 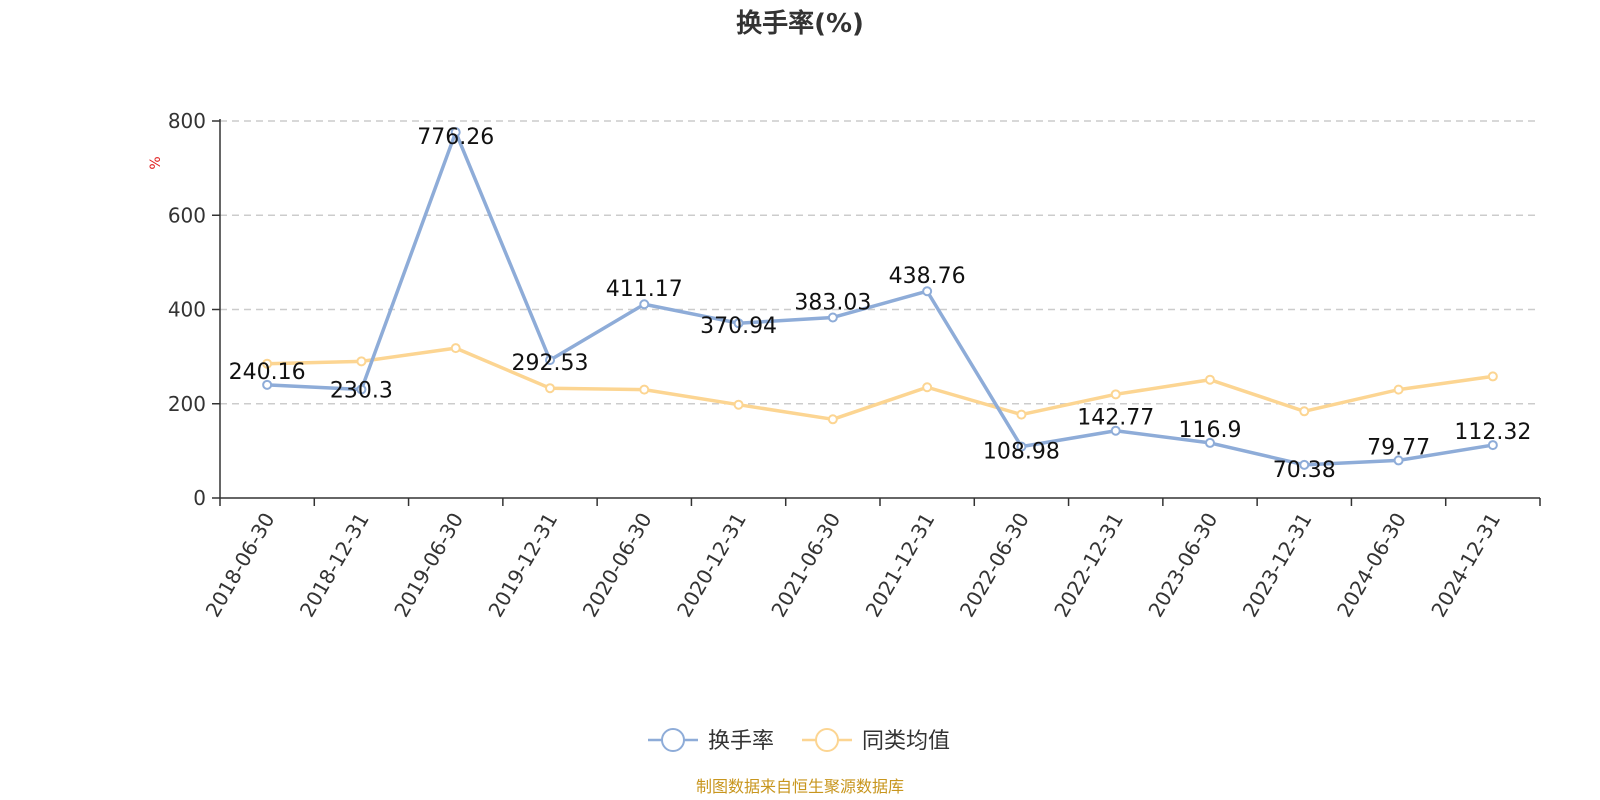 What do you see at coordinates (1398, 447) in the screenshot?
I see `data-label: 79.77` at bounding box center [1398, 447].